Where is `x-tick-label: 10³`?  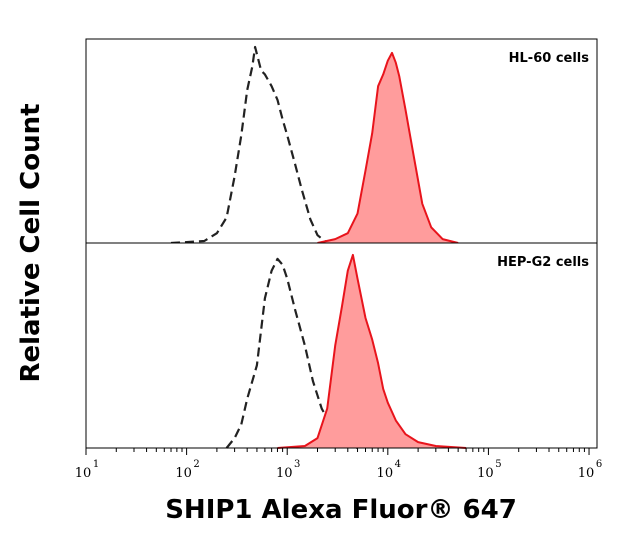 x-tick-label: 10³ is located at coordinates (288, 470).